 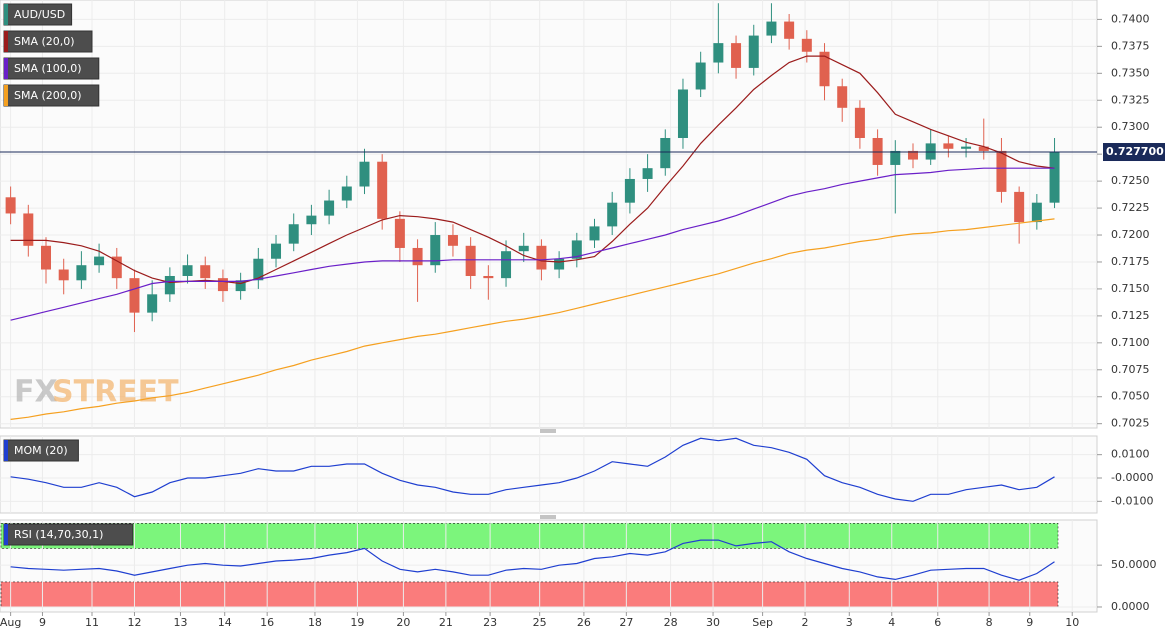 What do you see at coordinates (92, 622) in the screenshot?
I see `x-tick-label: 11` at bounding box center [92, 622].